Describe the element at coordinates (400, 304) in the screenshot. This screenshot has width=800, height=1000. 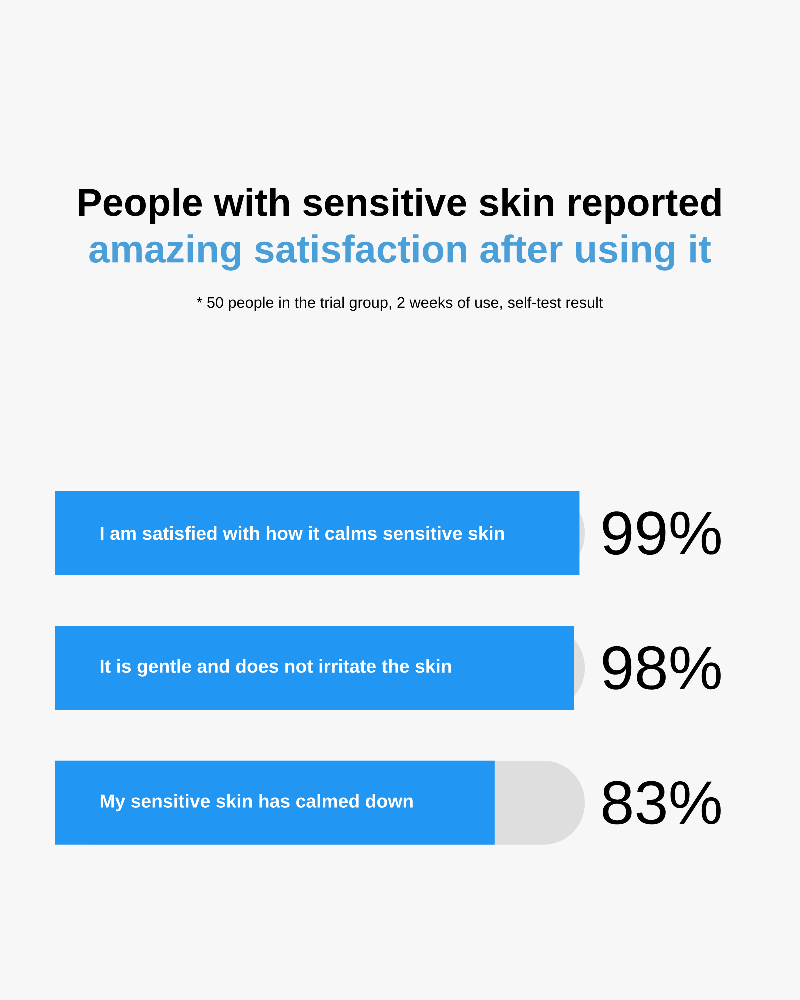
I see `text: * 50 people in the trial group, 2 weeks of use, self-test result` at that location.